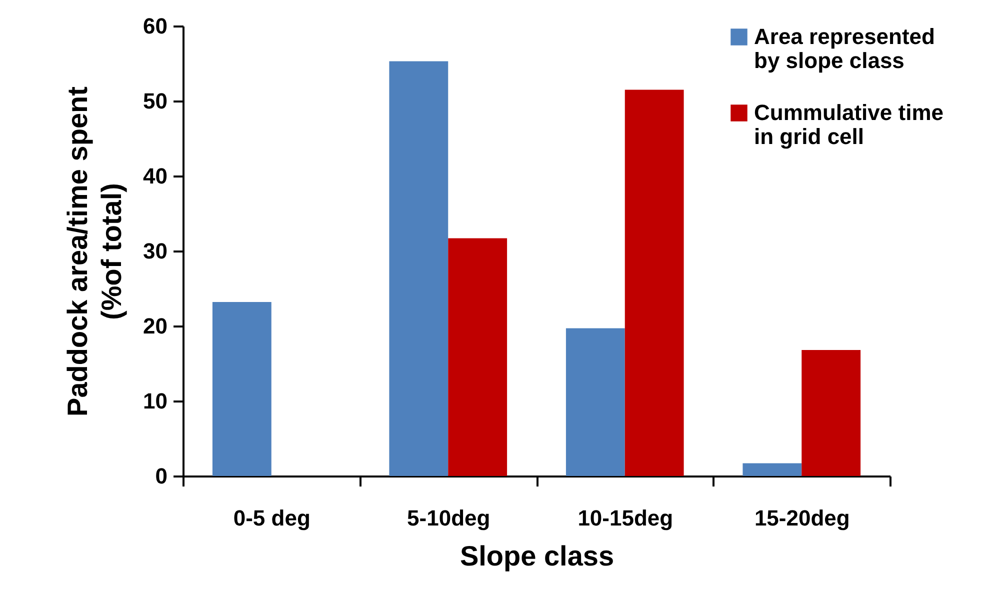 This screenshot has height=603, width=988. Describe the element at coordinates (849, 124) in the screenshot. I see `legend-label: Cummulative time in grid cell` at that location.